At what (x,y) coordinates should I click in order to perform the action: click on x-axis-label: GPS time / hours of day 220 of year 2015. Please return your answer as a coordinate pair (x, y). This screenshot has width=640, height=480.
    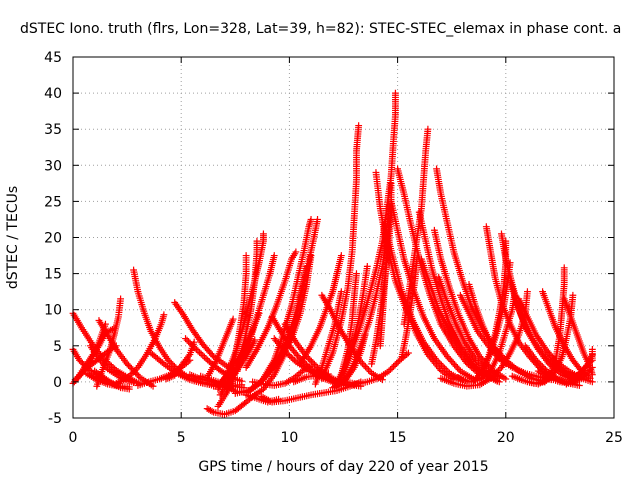
    Looking at the image, I should click on (343, 467).